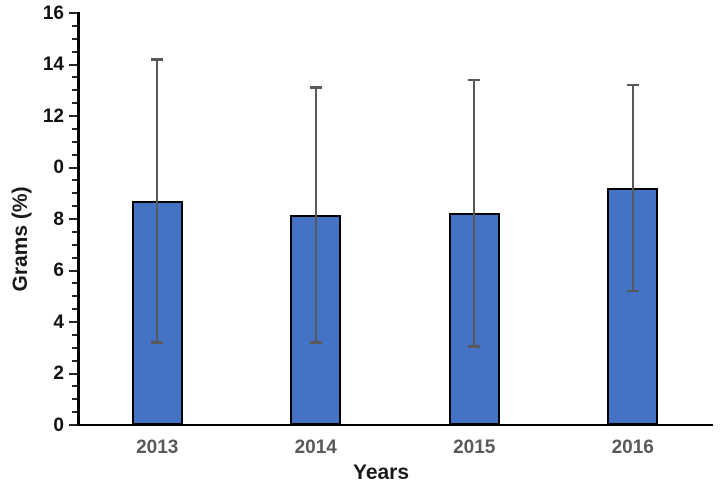 The height and width of the screenshot is (487, 720). Describe the element at coordinates (58, 322) in the screenshot. I see `y-axis-tick-label: 4` at that location.